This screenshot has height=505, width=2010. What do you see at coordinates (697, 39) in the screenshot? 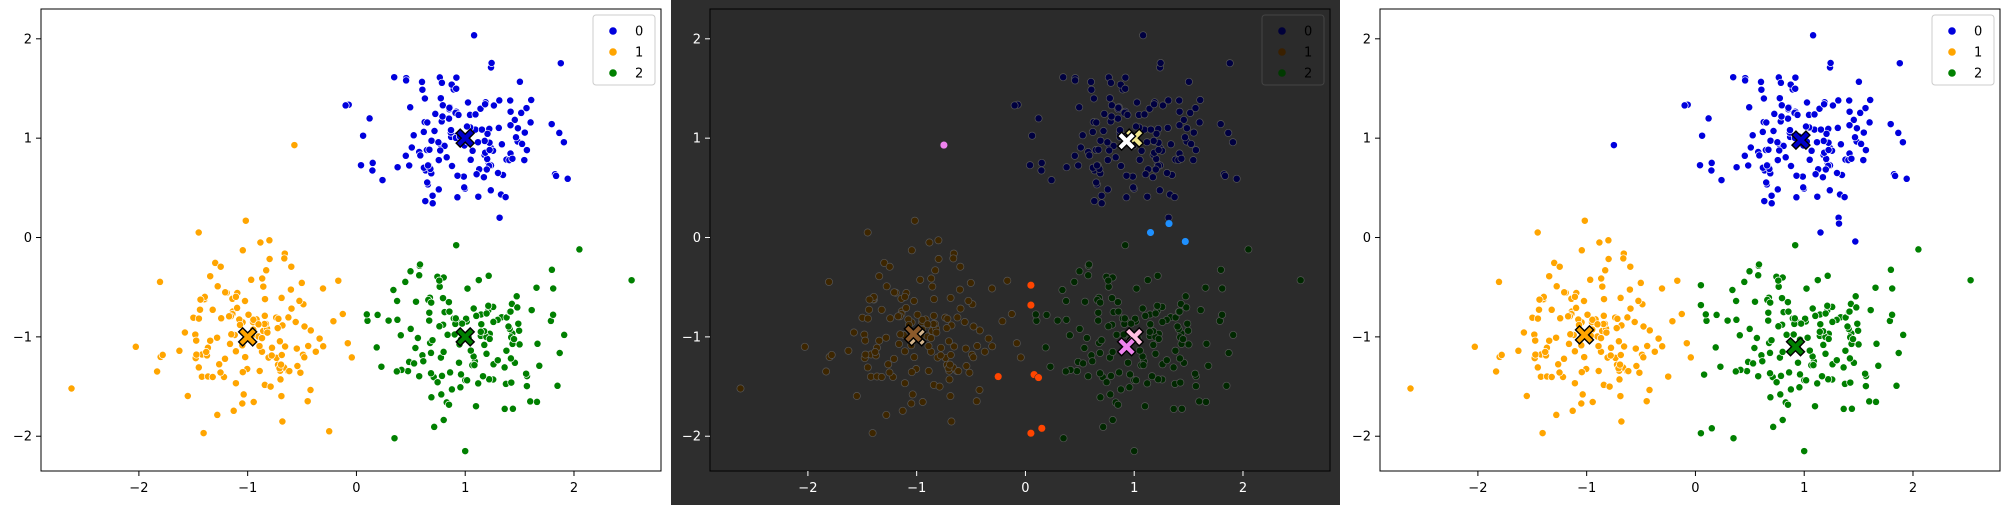
I see `y-tick-label: 2` at bounding box center [697, 39].